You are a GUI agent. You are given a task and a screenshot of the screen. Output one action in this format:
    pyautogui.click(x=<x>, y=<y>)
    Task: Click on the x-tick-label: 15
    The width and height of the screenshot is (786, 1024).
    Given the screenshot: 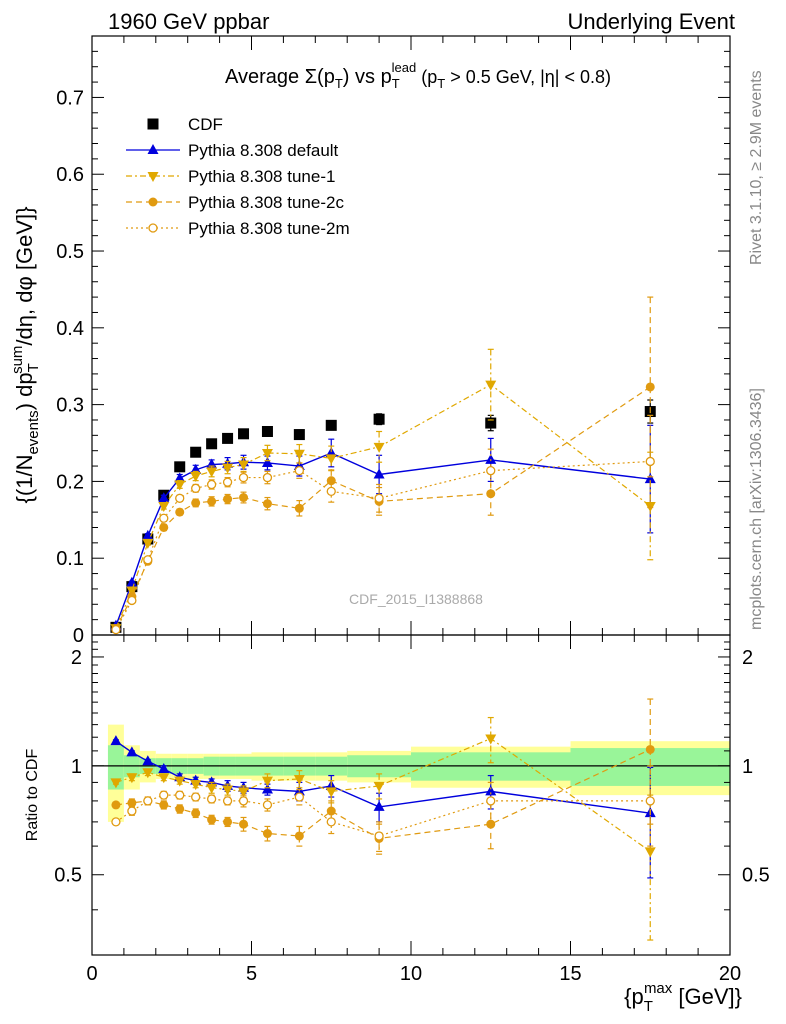 What is the action you would take?
    pyautogui.click(x=570, y=974)
    